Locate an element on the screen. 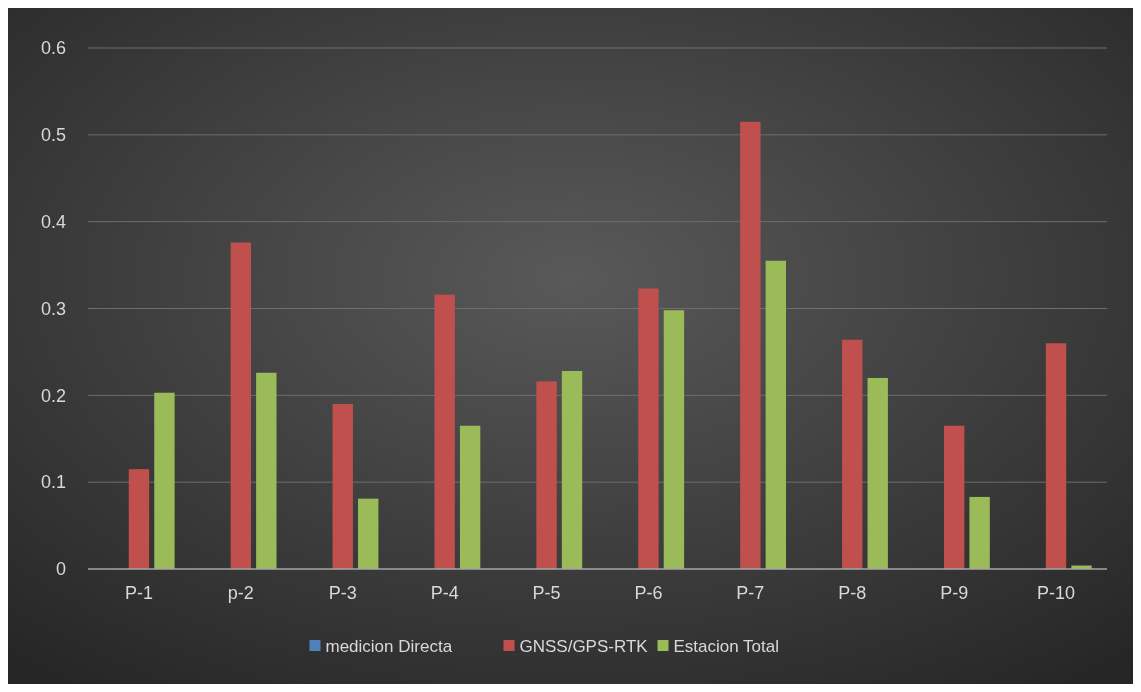  x-tick-label: P-9 is located at coordinates (954, 593).